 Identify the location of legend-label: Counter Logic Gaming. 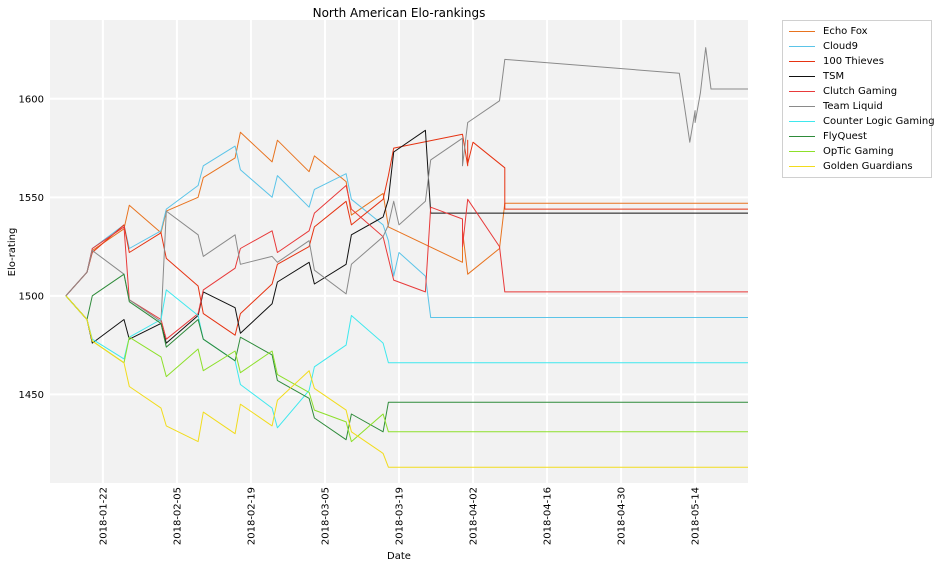
(879, 121).